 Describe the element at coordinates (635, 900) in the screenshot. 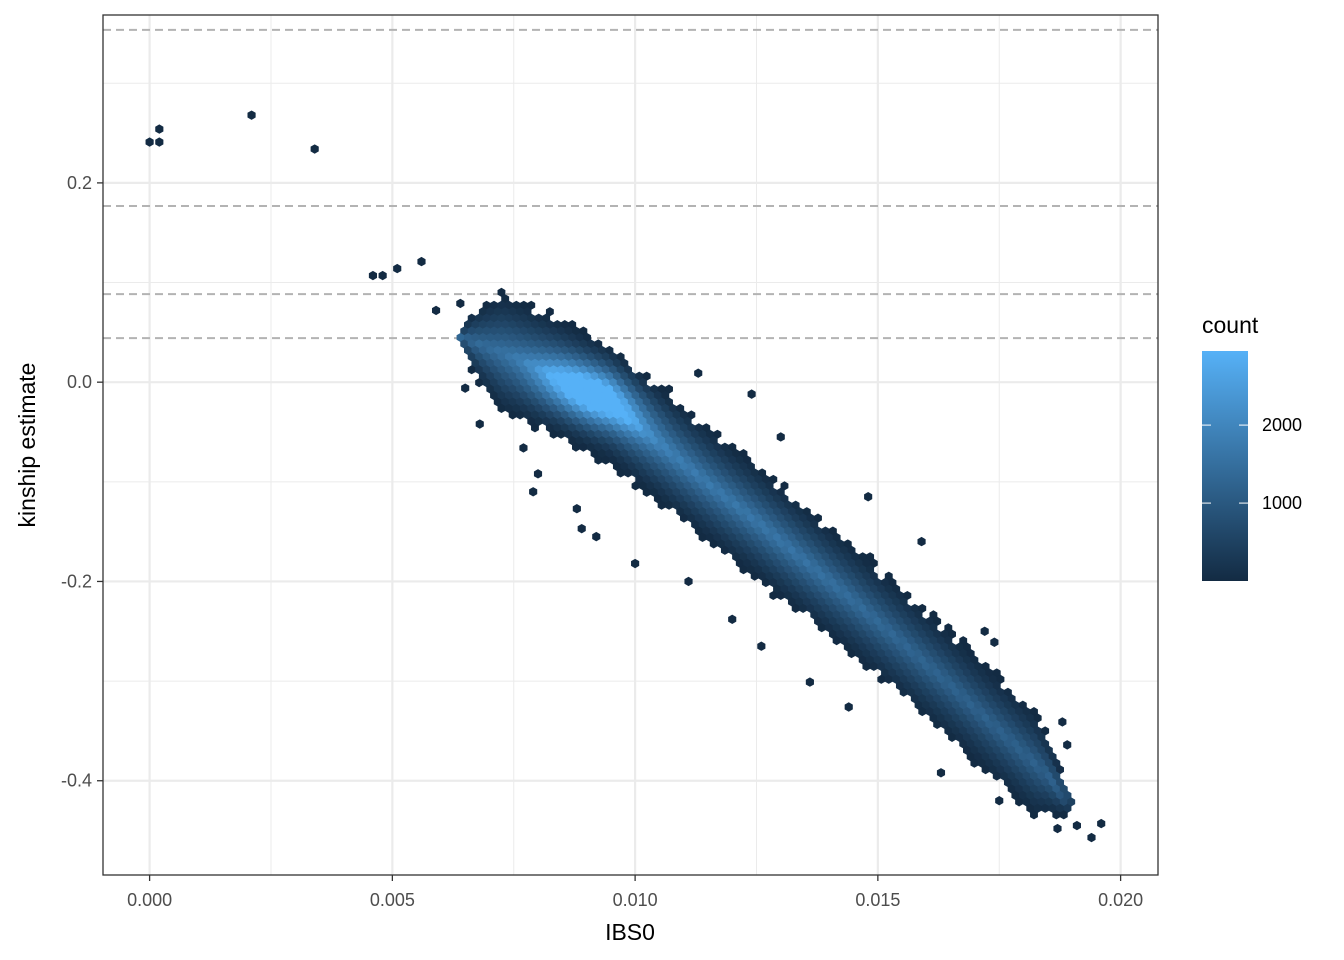

I see `x-tick-label: 0.010` at that location.